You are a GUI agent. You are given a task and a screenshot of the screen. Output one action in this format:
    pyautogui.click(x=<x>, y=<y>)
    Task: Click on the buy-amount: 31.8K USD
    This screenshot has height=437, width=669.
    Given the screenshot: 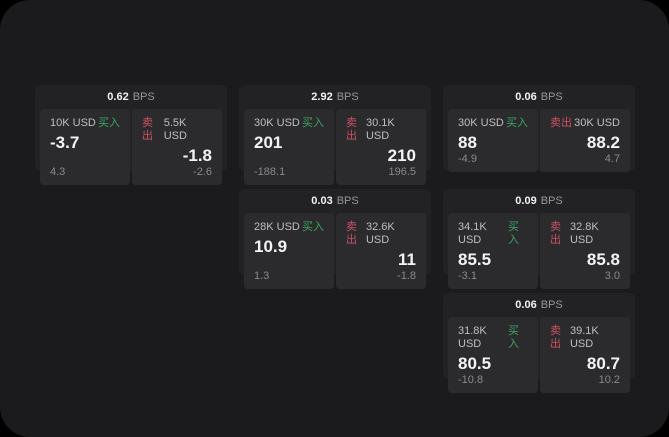 What is the action you would take?
    pyautogui.click(x=472, y=337)
    